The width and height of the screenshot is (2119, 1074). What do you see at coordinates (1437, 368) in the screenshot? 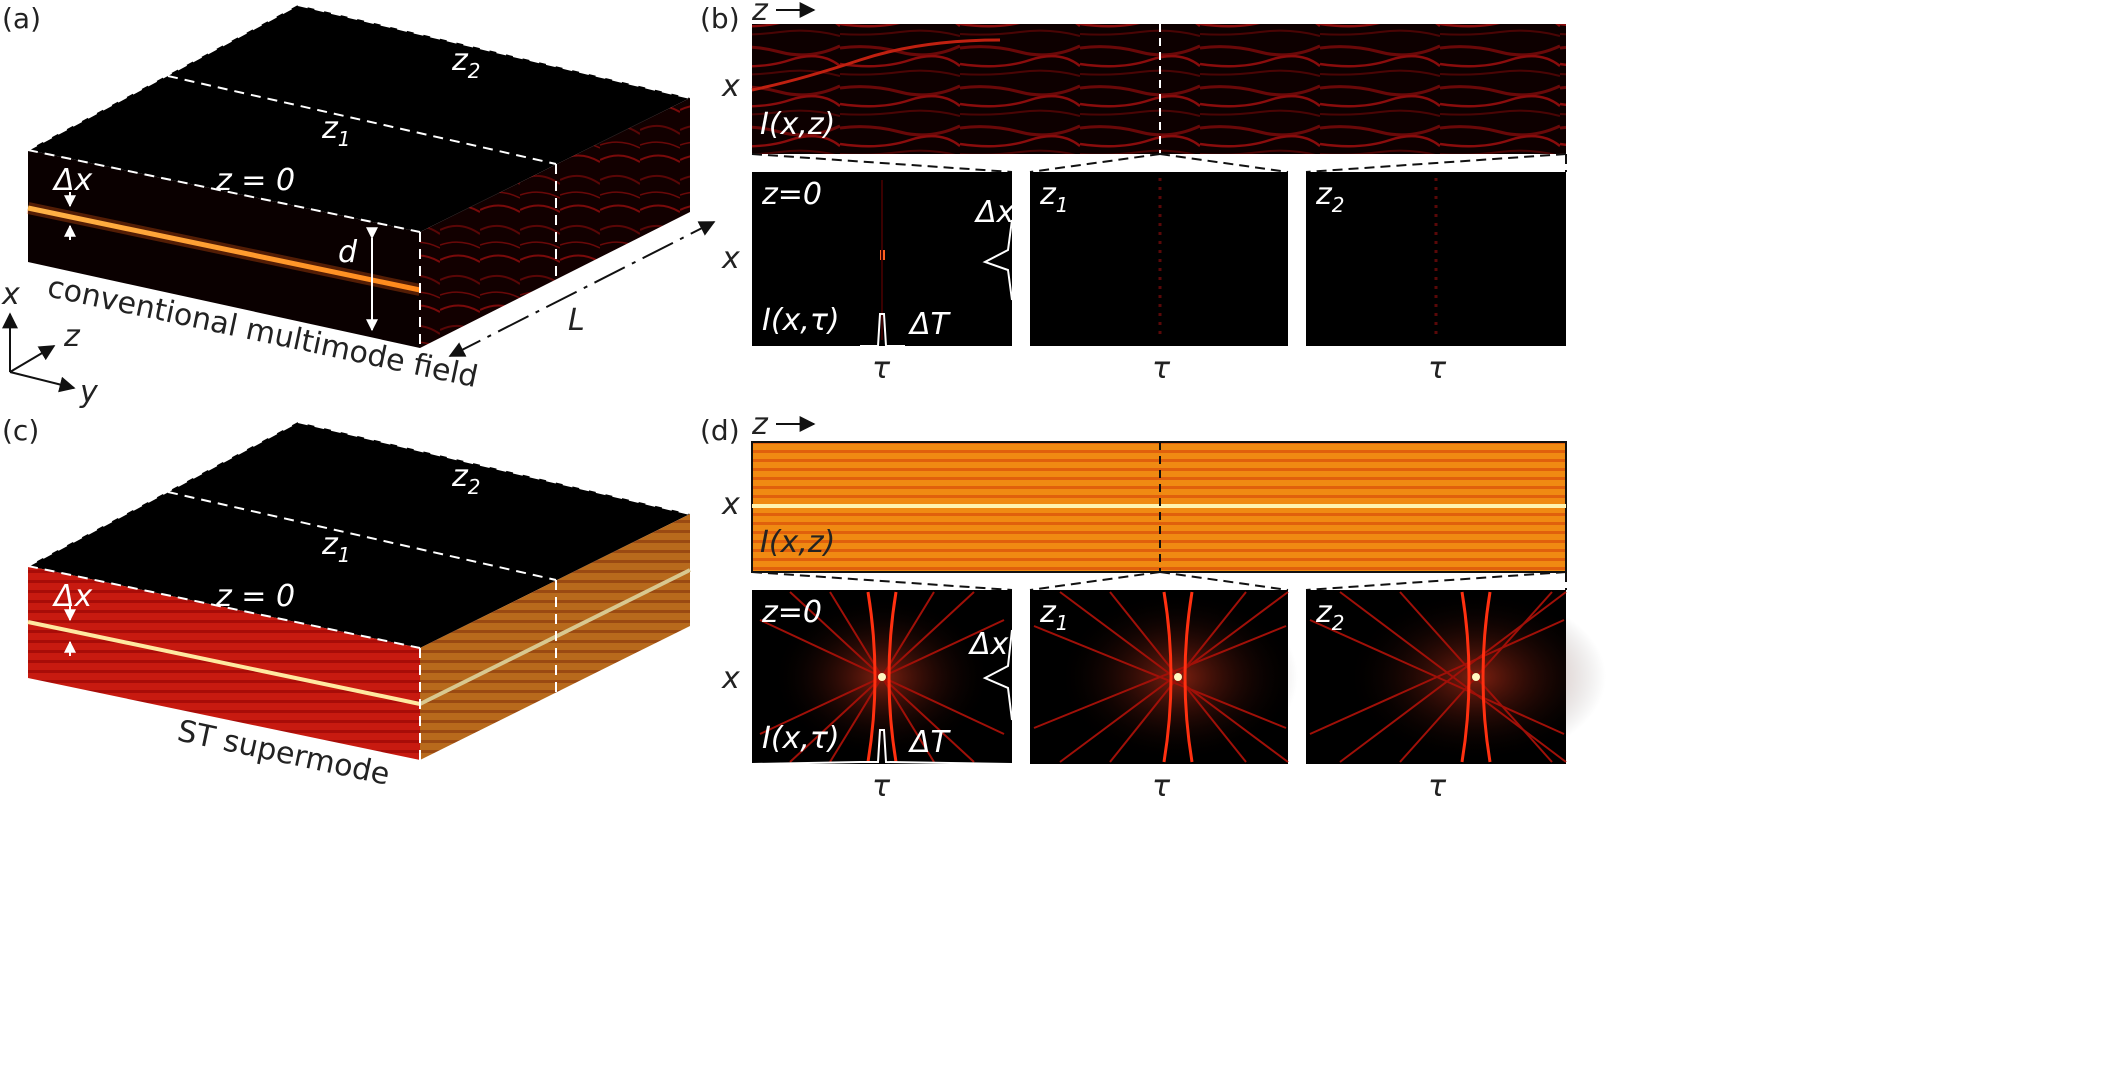
I see `panel-b-tau-3: τ` at bounding box center [1437, 368].